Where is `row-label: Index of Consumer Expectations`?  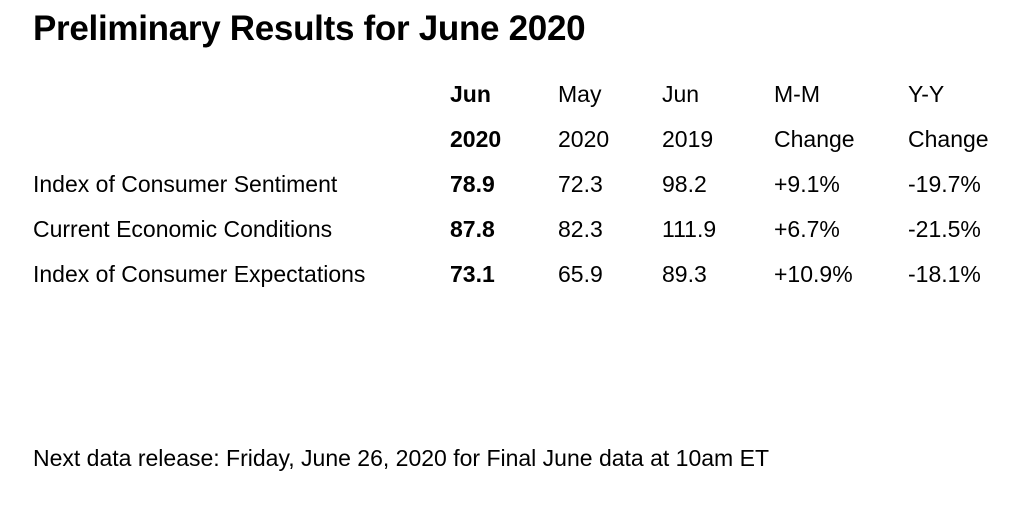 row-label: Index of Consumer Expectations is located at coordinates (199, 274).